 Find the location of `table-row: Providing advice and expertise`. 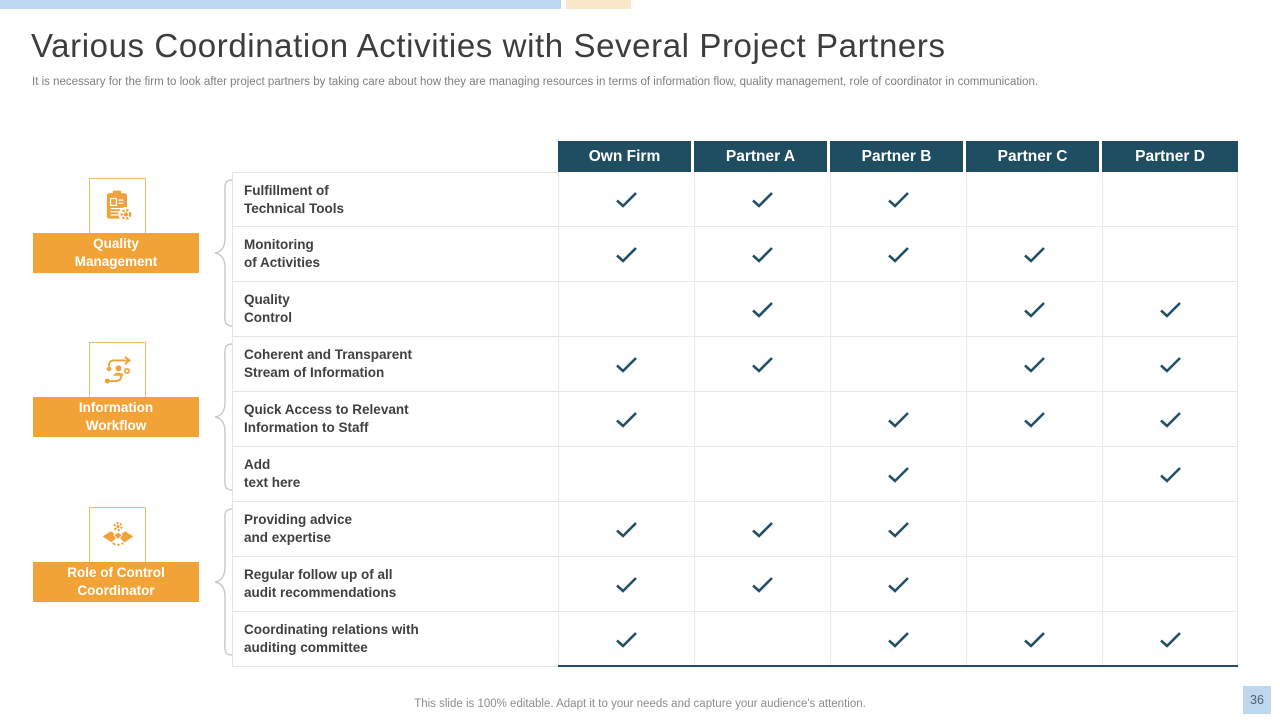

table-row: Providing advice and expertise is located at coordinates (735, 529).